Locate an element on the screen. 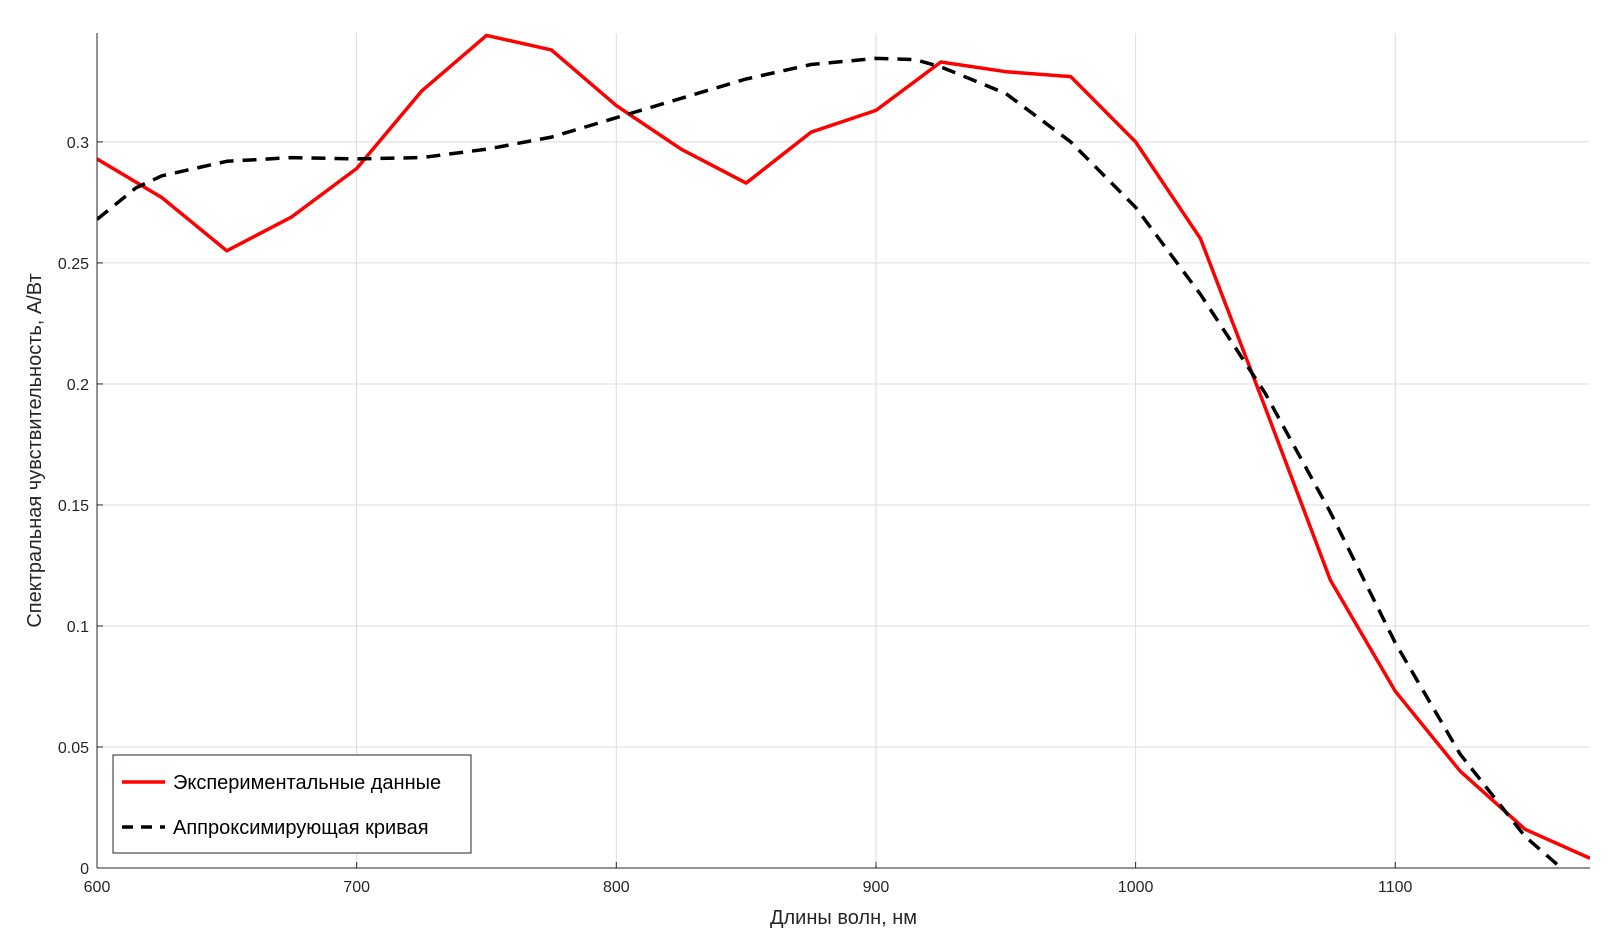  y-tick-label: 0.25 is located at coordinates (73, 264).